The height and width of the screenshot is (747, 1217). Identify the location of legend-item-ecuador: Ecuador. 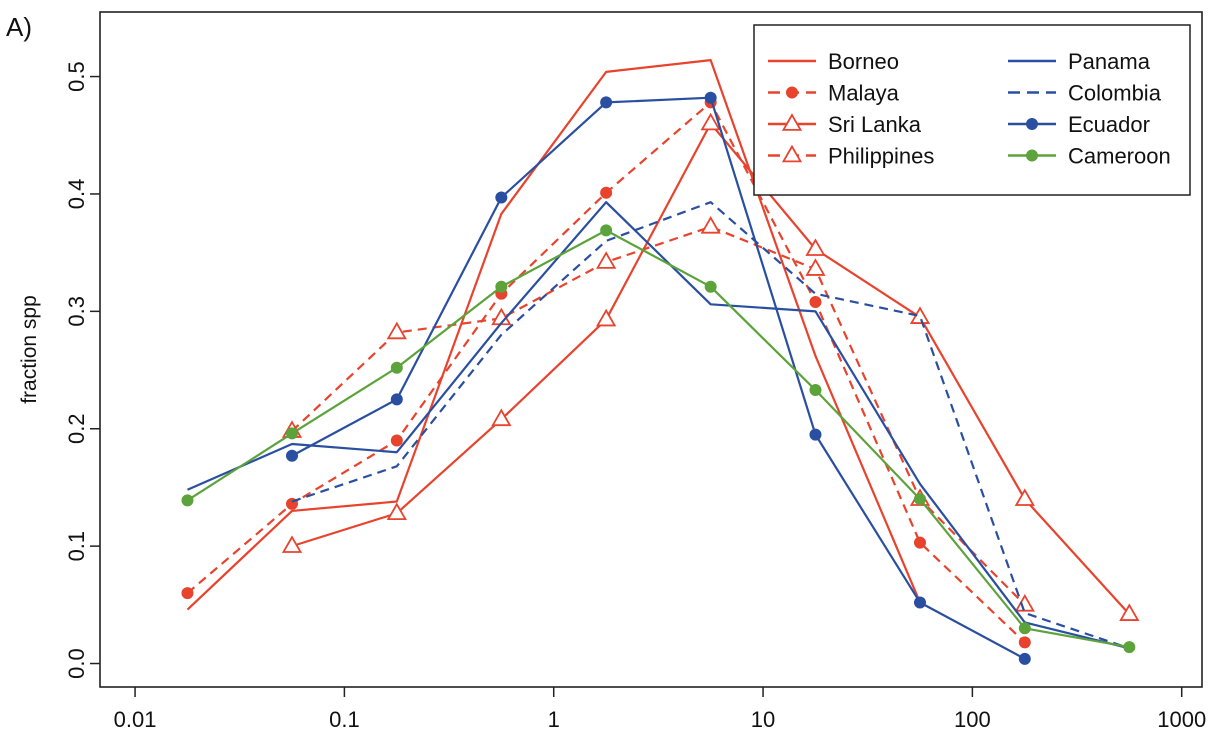
(1079, 124).